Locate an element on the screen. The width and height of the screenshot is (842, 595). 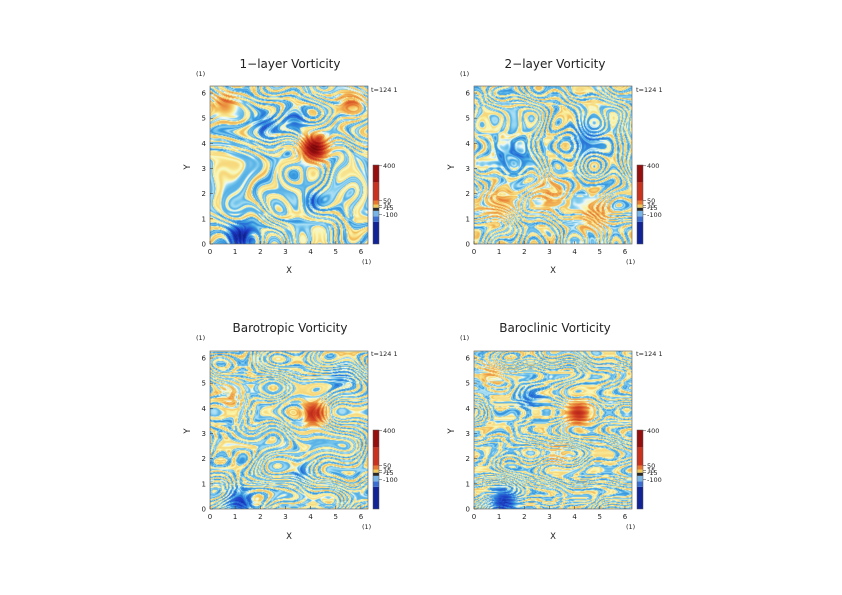
panel-baroclinic-xlabel: X is located at coordinates (553, 537).